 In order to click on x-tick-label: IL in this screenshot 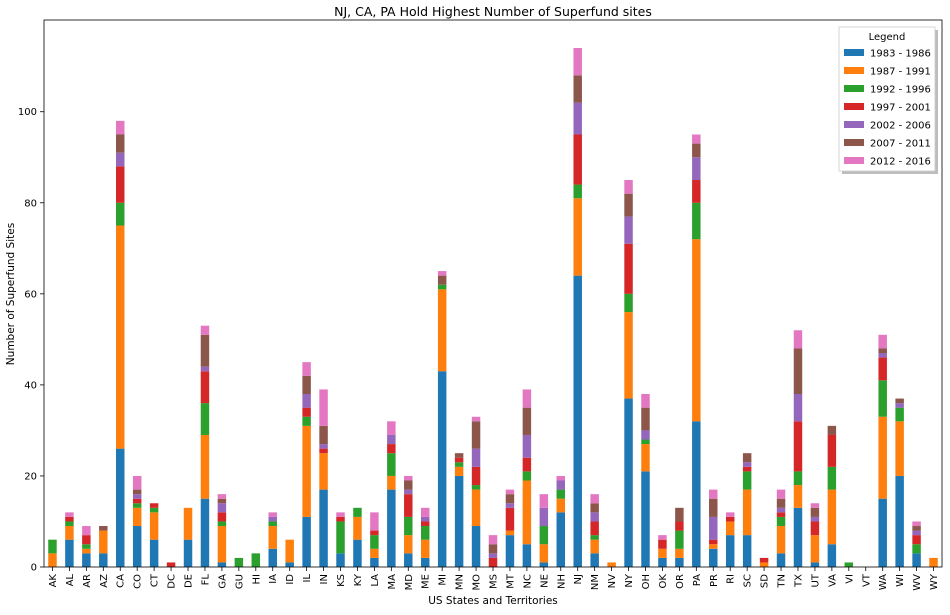, I will do `click(307, 578)`.